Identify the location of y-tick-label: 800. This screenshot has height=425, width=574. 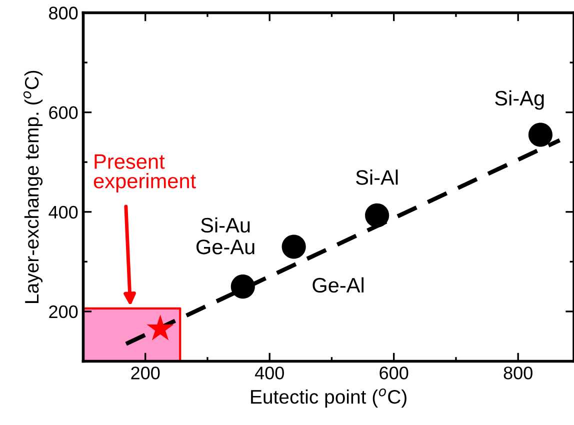
(63, 13).